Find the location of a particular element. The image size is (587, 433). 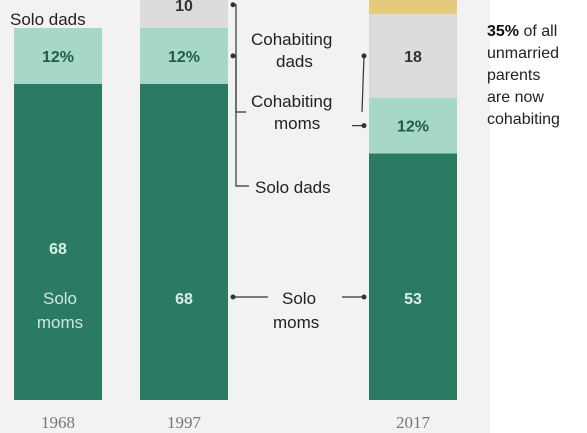

value-label-solo-dads-2017: 12% is located at coordinates (413, 127).